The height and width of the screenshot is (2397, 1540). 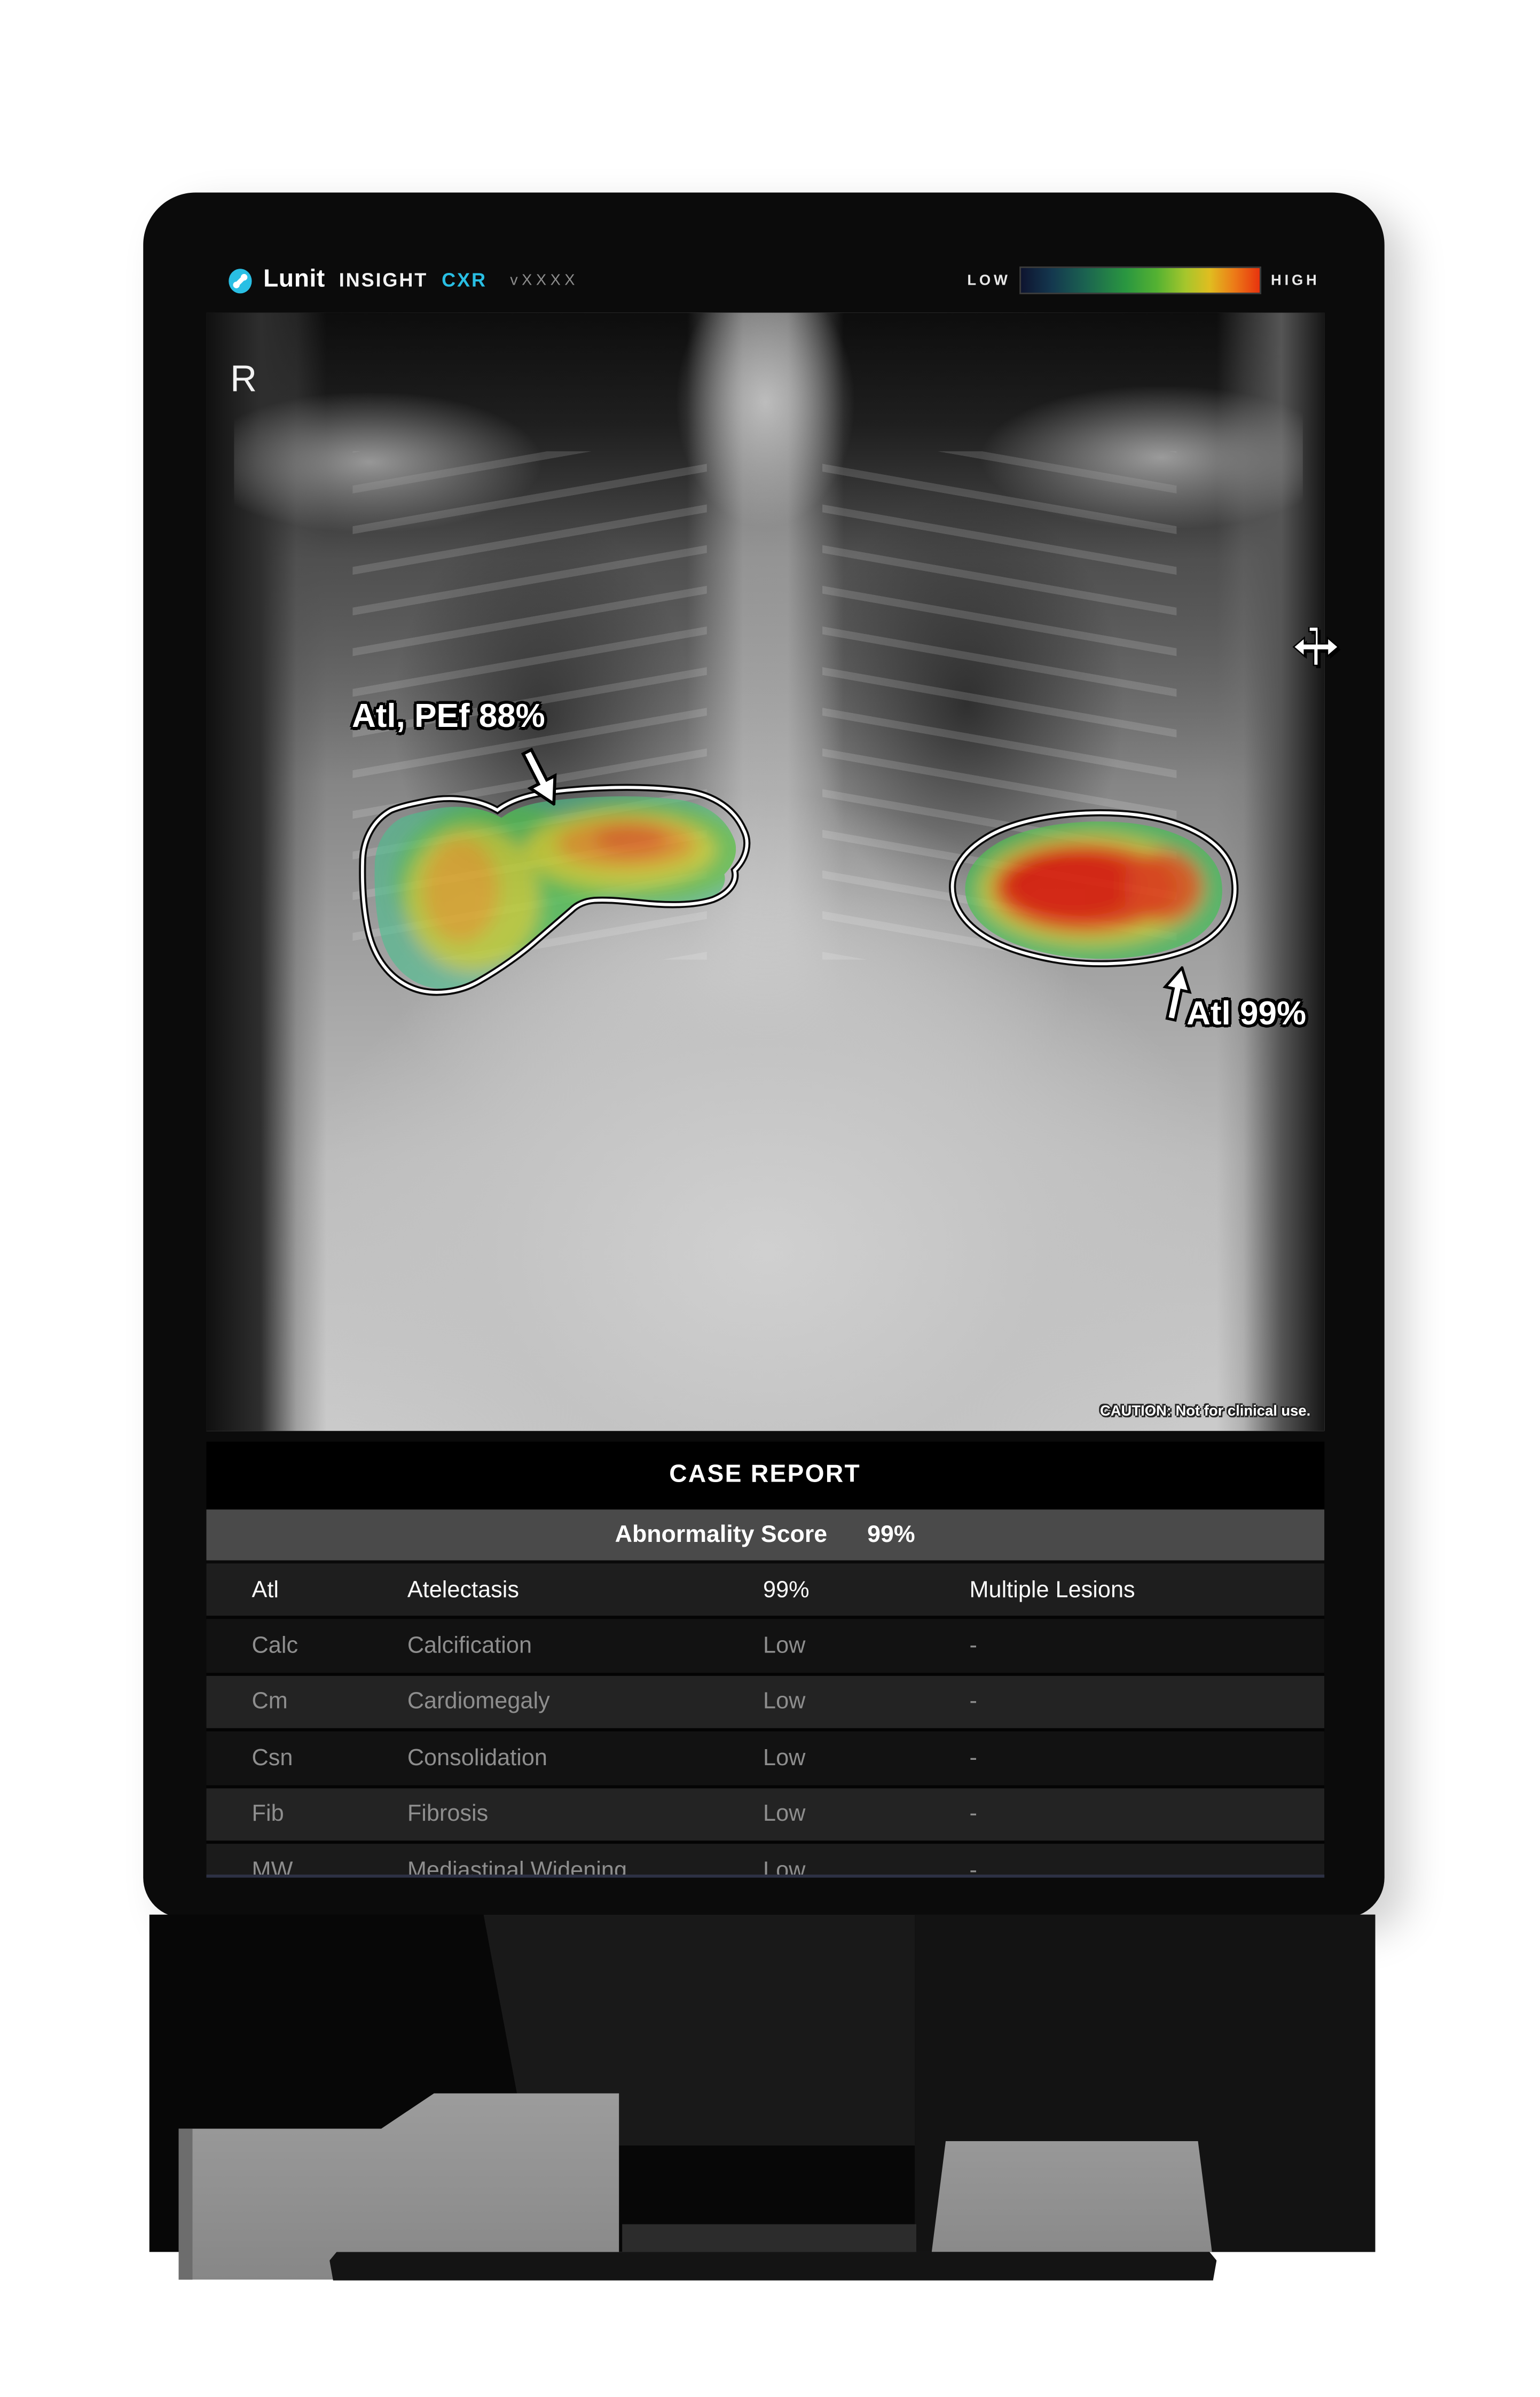 I want to click on finding-code: Calc, so click(x=275, y=1646).